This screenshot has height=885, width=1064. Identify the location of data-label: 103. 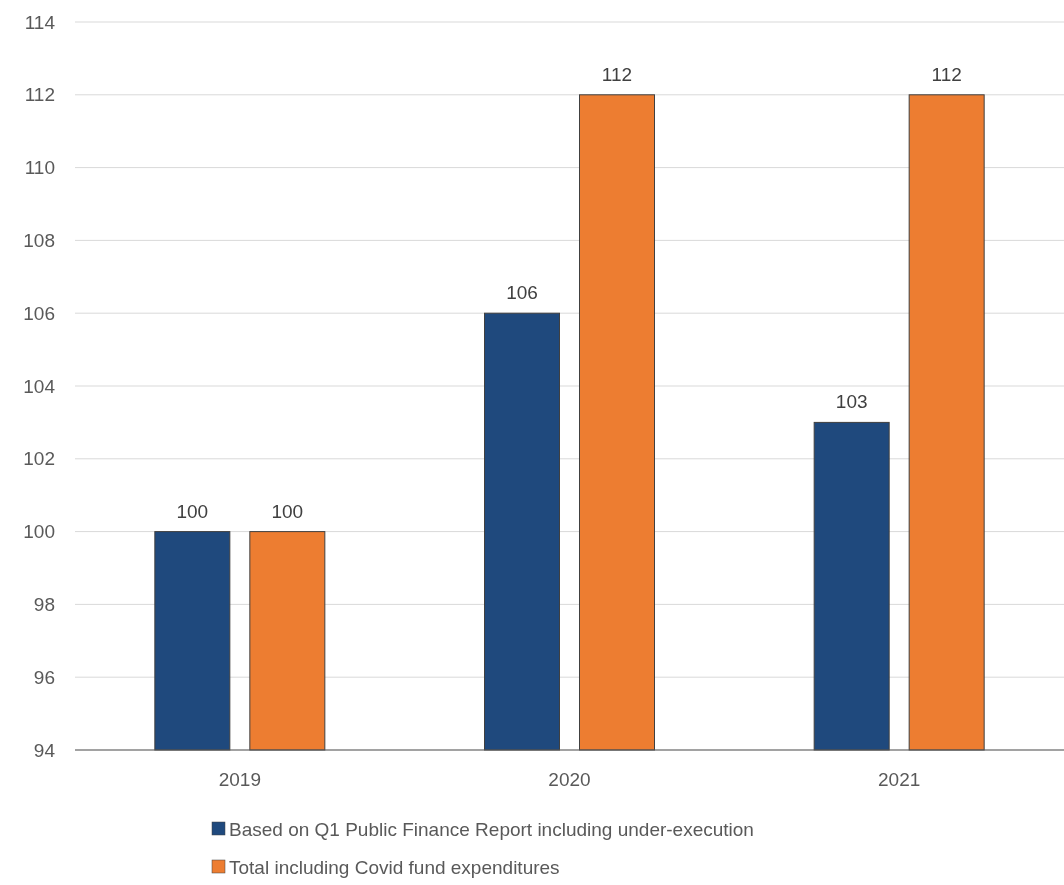
(851, 402).